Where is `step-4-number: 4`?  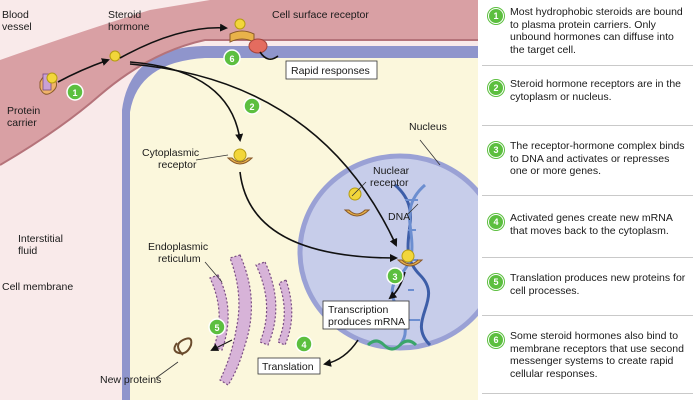
step-4-number: 4 is located at coordinates (496, 222).